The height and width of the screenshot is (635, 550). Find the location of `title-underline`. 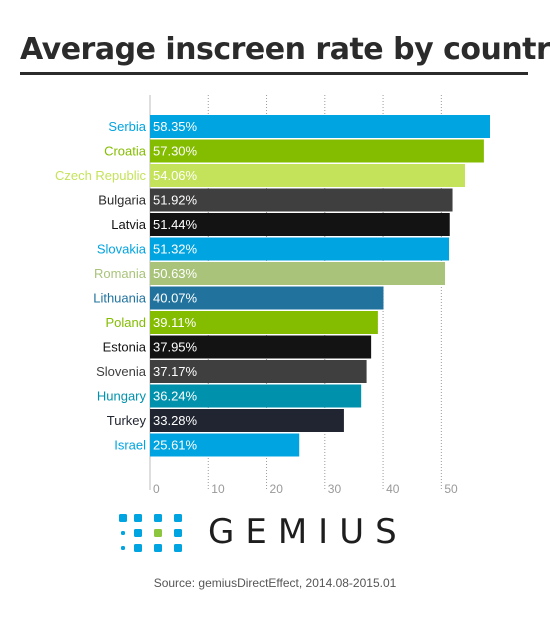

title-underline is located at coordinates (274, 73).